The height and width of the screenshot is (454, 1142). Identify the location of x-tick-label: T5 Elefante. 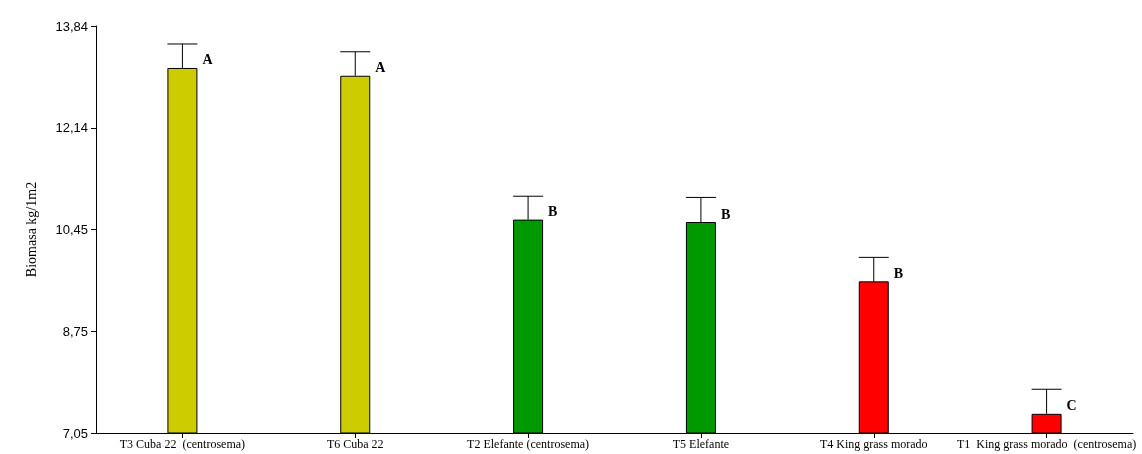
(701, 444).